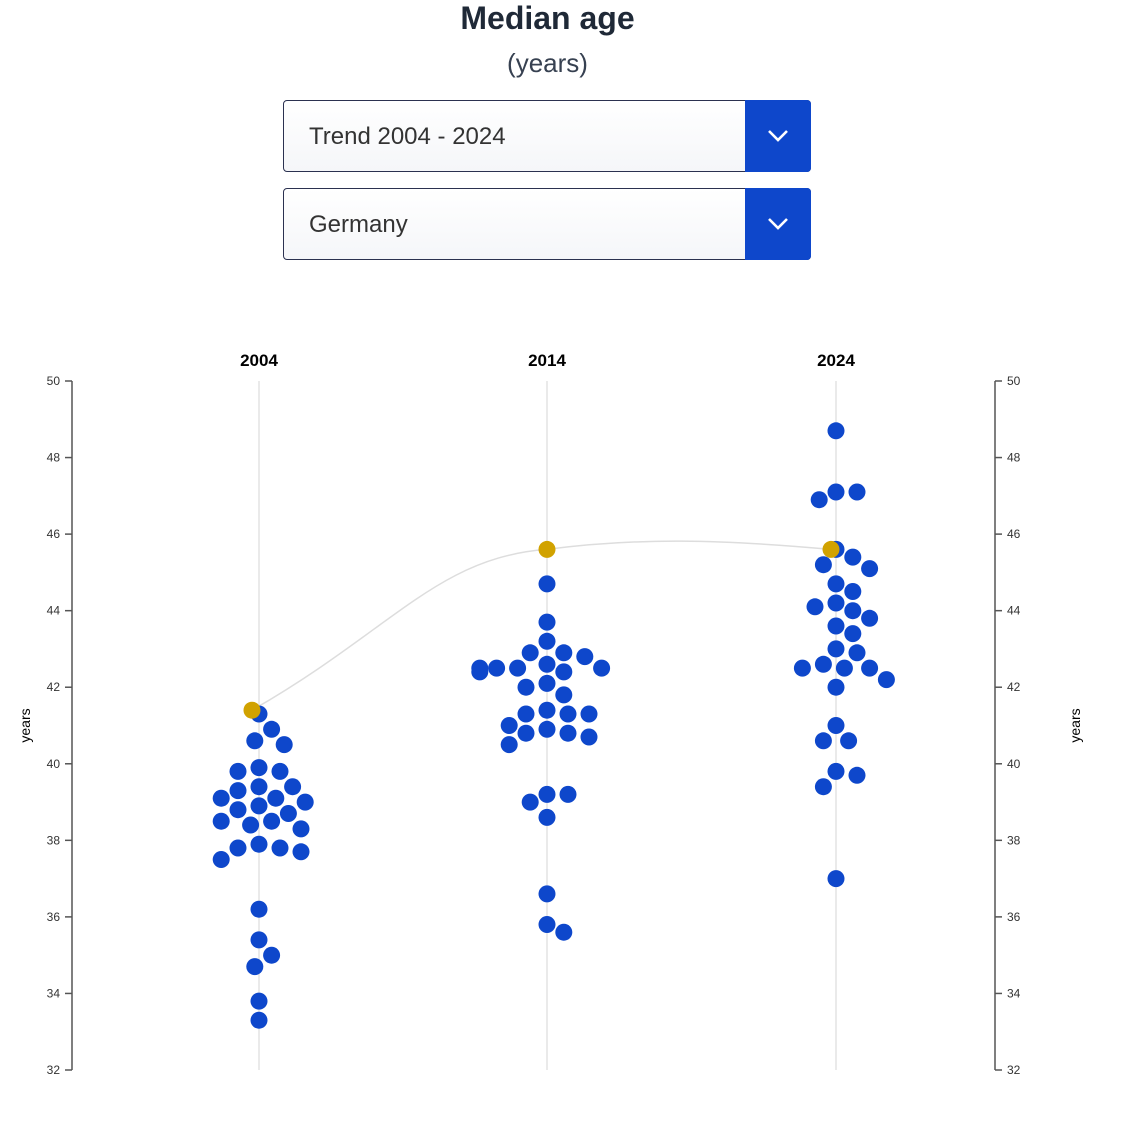 The width and height of the screenshot is (1123, 1125). I want to click on period-select-toggle, so click(778, 136).